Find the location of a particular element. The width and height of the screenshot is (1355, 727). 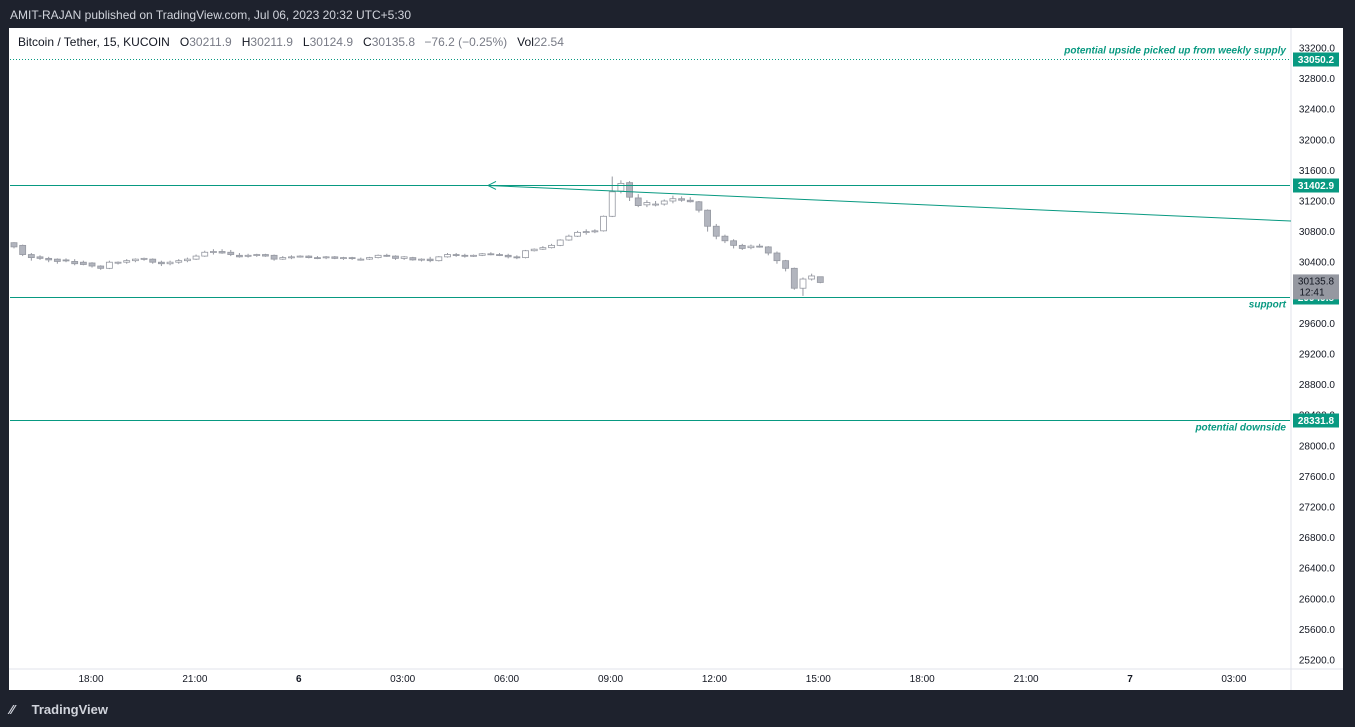

low-label: L is located at coordinates (306, 42).